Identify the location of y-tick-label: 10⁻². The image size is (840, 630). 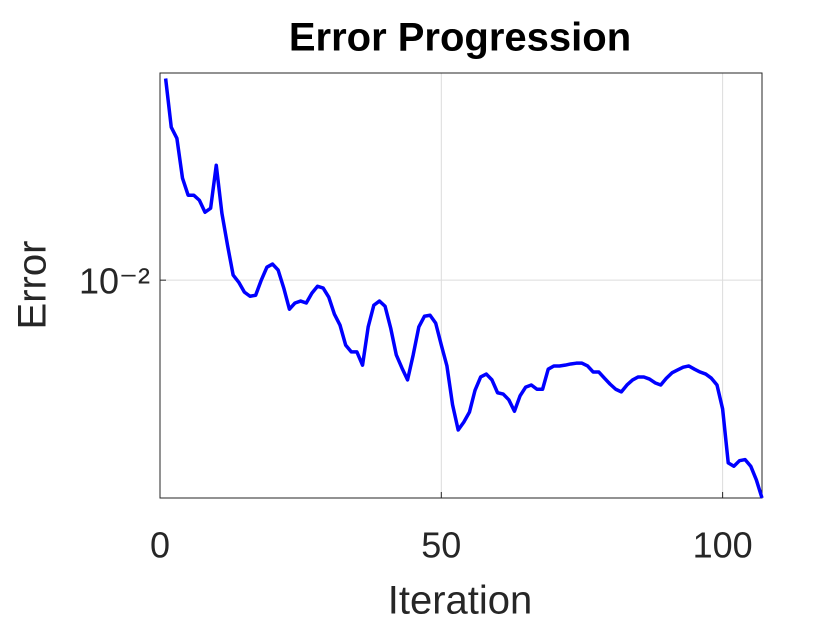
(114, 281).